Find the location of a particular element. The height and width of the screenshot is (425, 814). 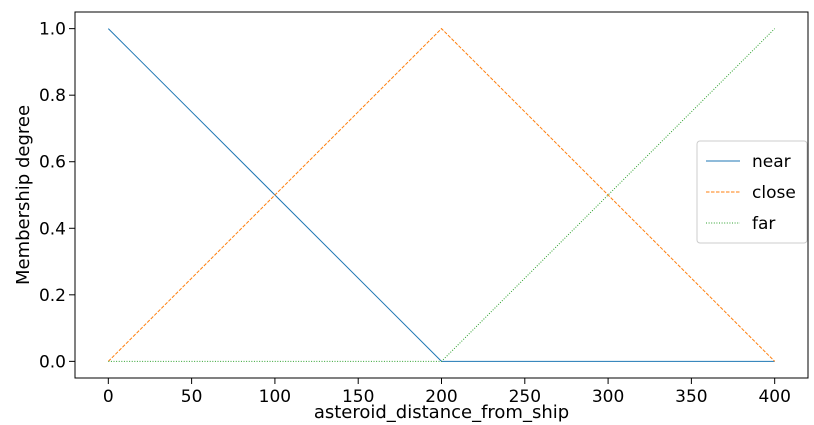

x-tick-label: 300 is located at coordinates (608, 397).